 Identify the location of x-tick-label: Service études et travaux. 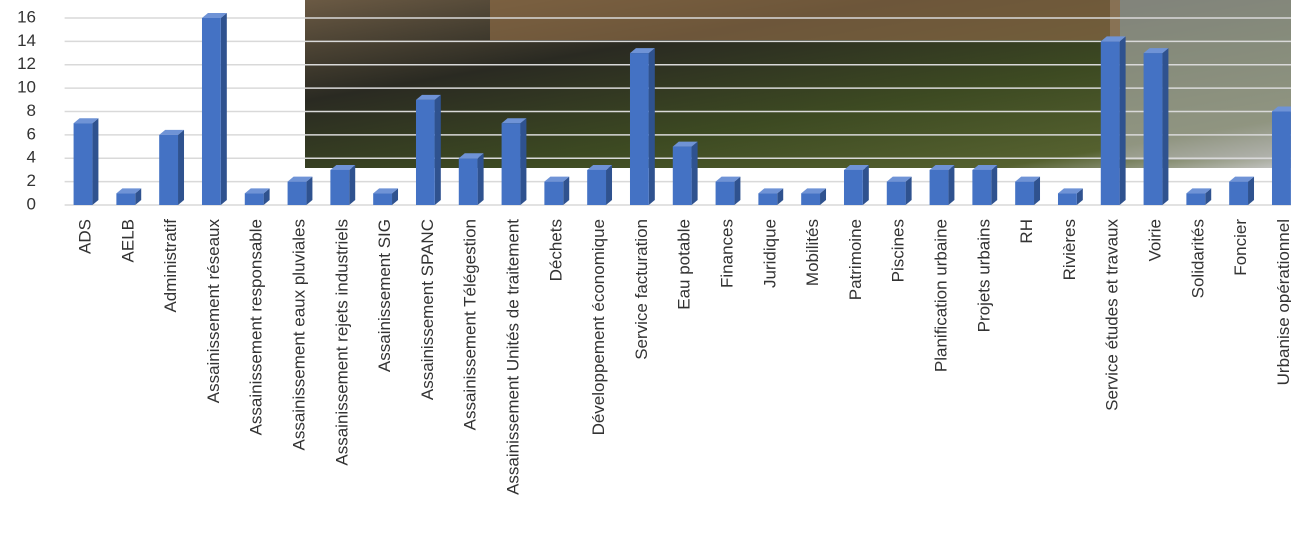
(1112, 315).